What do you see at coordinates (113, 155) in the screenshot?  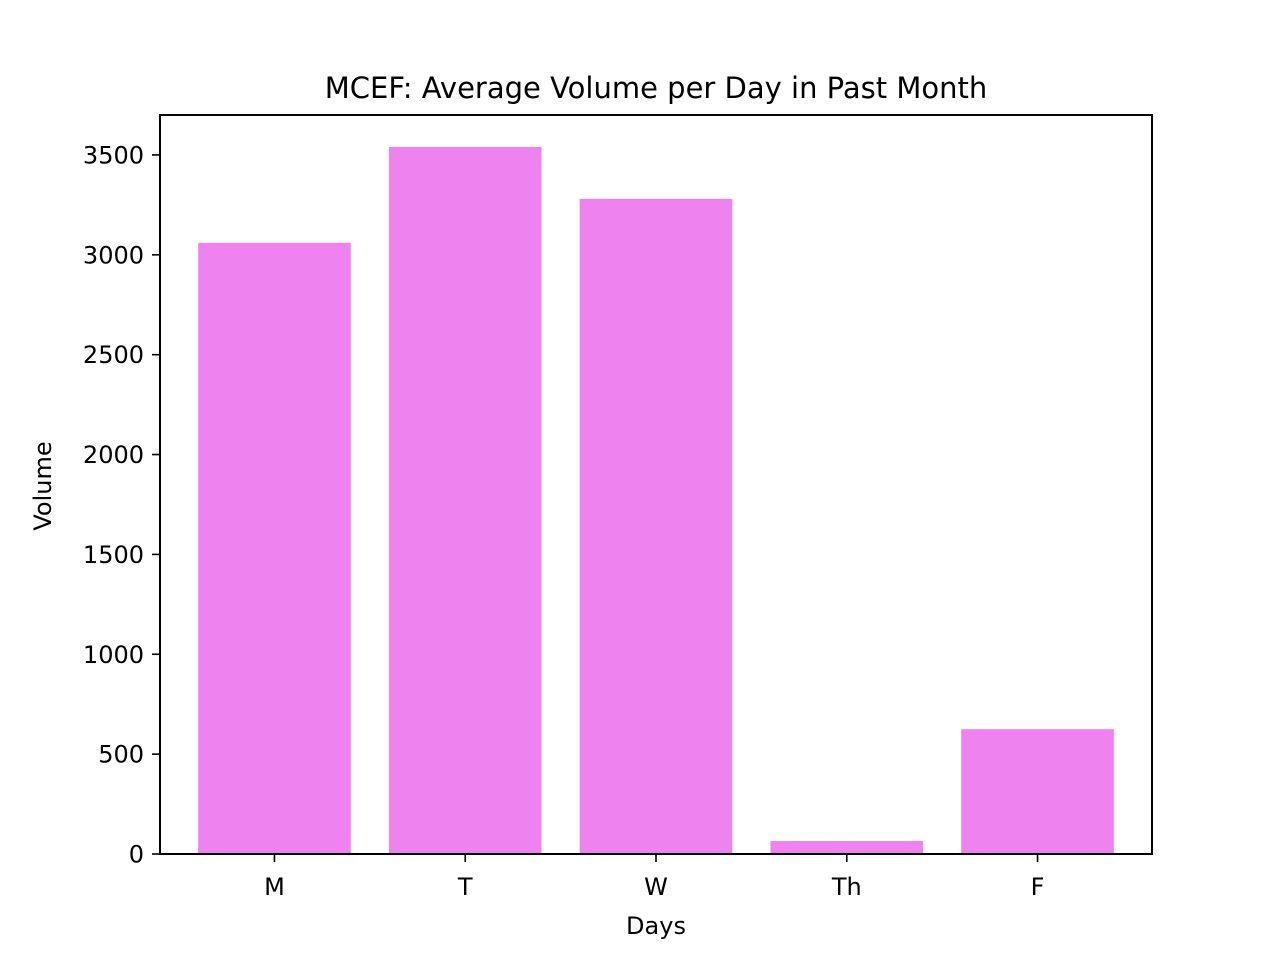 I see `y-tick-label: 3500` at bounding box center [113, 155].